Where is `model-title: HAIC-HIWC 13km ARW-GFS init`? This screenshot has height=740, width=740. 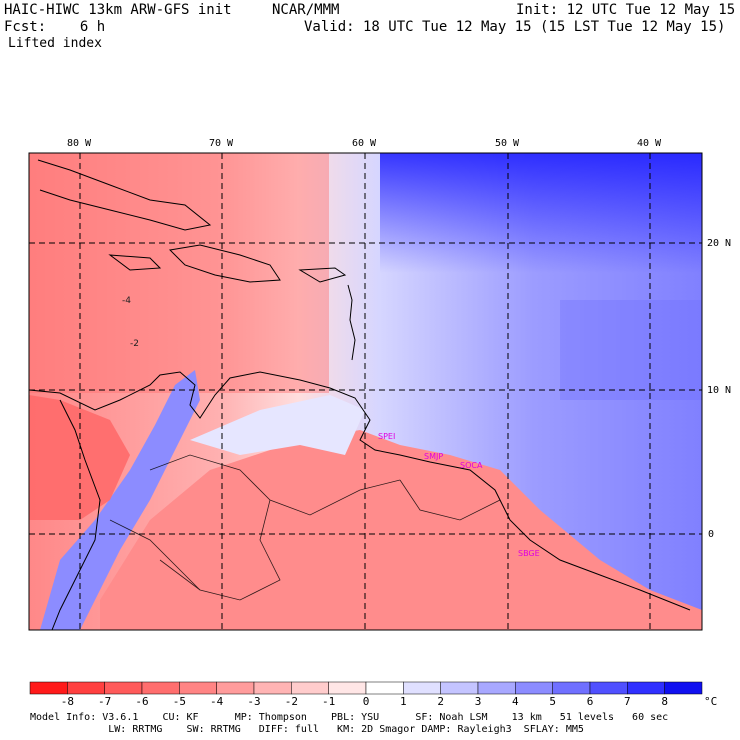 model-title: HAIC-HIWC 13km ARW-GFS init is located at coordinates (118, 10).